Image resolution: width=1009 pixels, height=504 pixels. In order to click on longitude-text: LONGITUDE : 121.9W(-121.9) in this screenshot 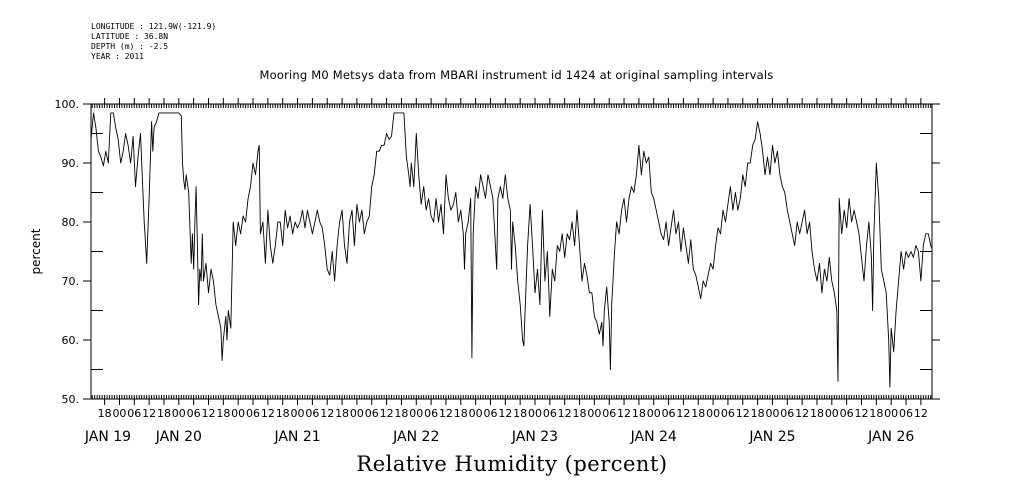, I will do `click(154, 26)`.